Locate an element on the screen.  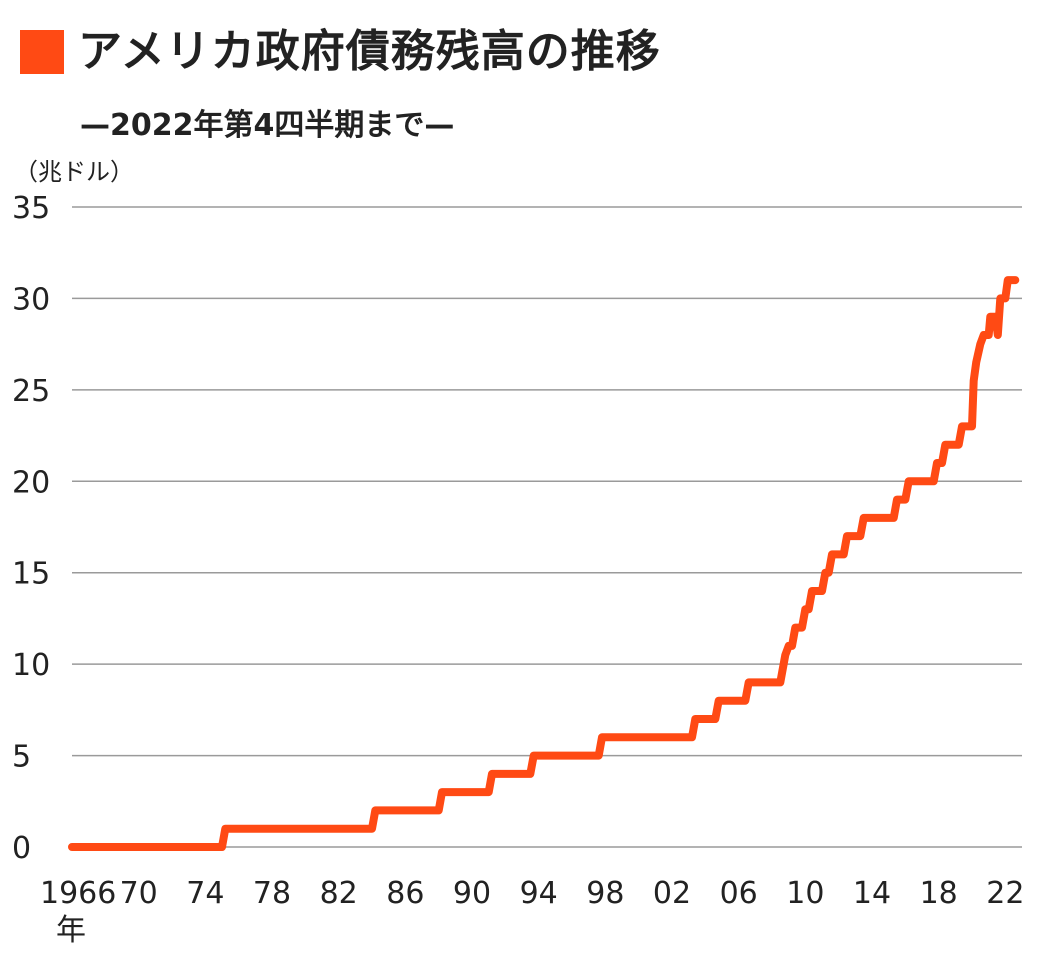
x-tick-label: 14 is located at coordinates (872, 893).